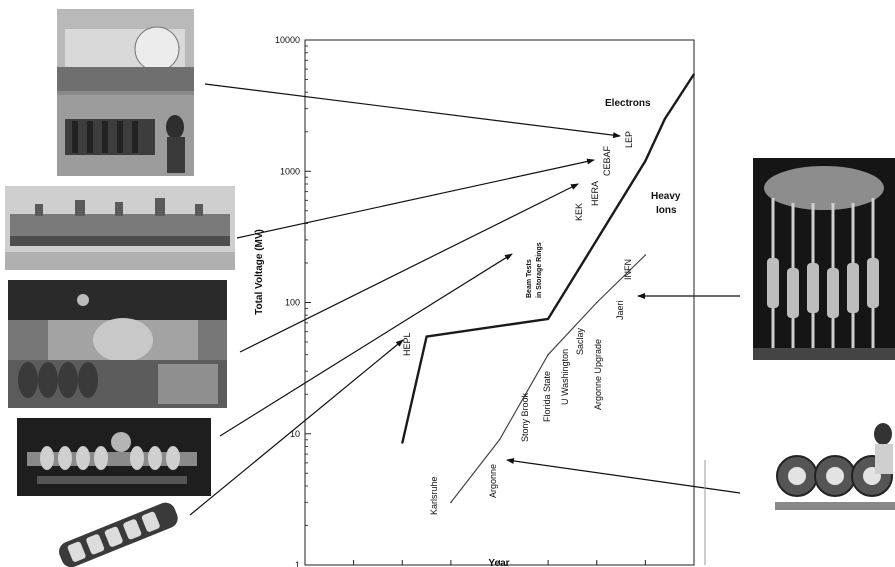 Image resolution: width=895 pixels, height=567 pixels. Describe the element at coordinates (595, 193) in the screenshot. I see `annotation-hera: HERA` at that location.